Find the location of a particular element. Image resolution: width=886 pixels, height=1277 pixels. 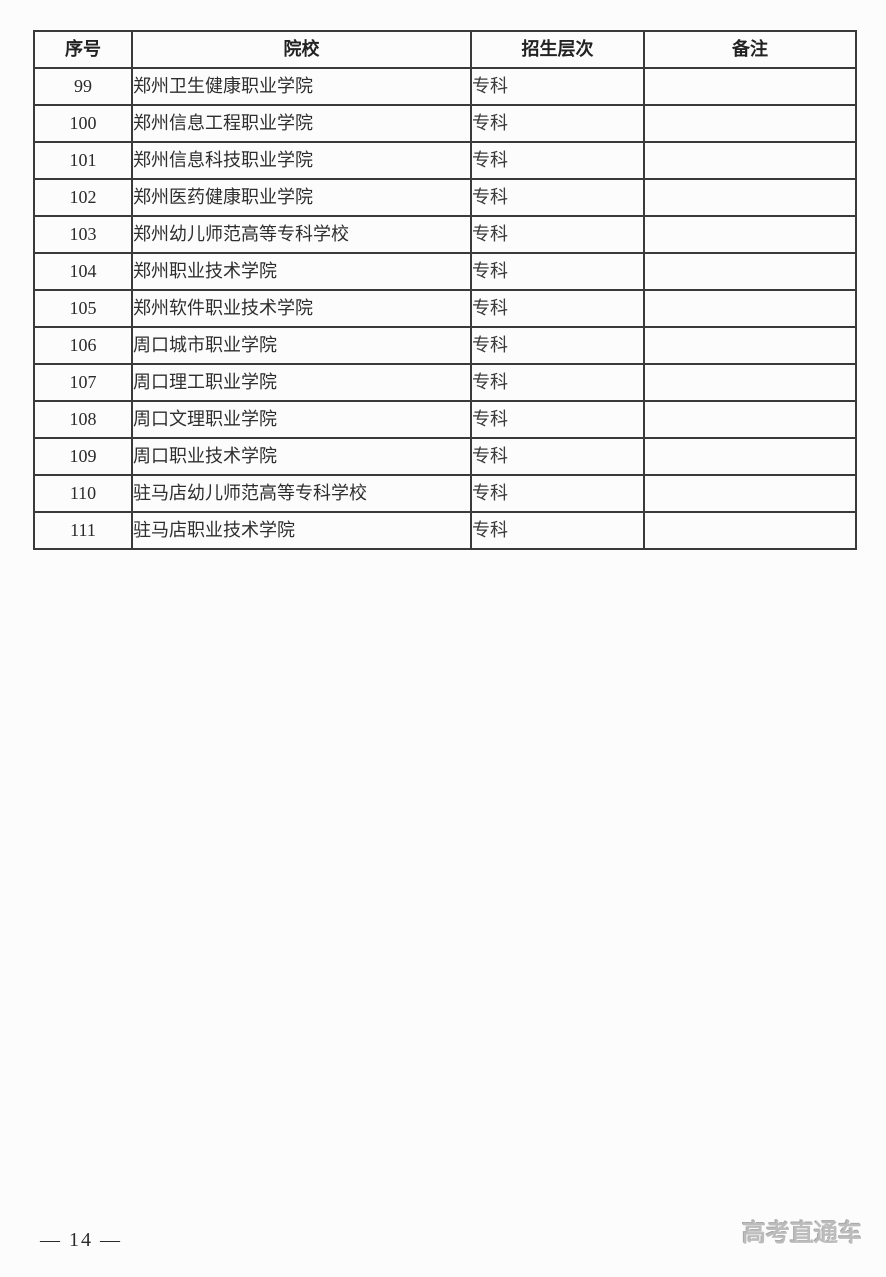

serial-number-cell: 104 is located at coordinates (83, 271).